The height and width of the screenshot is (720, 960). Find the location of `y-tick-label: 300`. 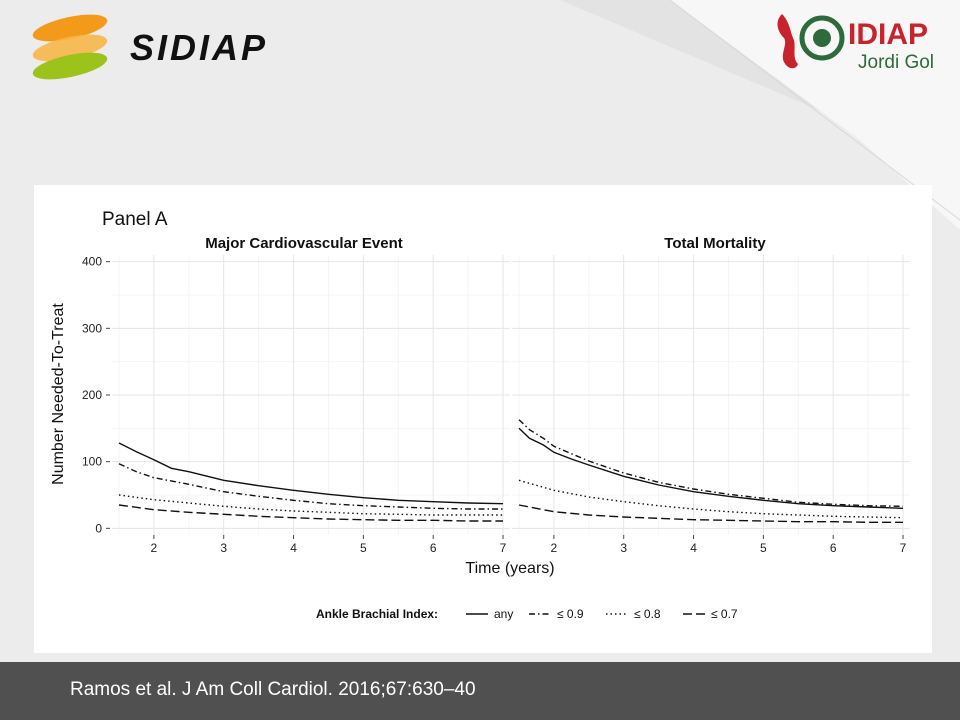

y-tick-label: 300 is located at coordinates (92, 328).